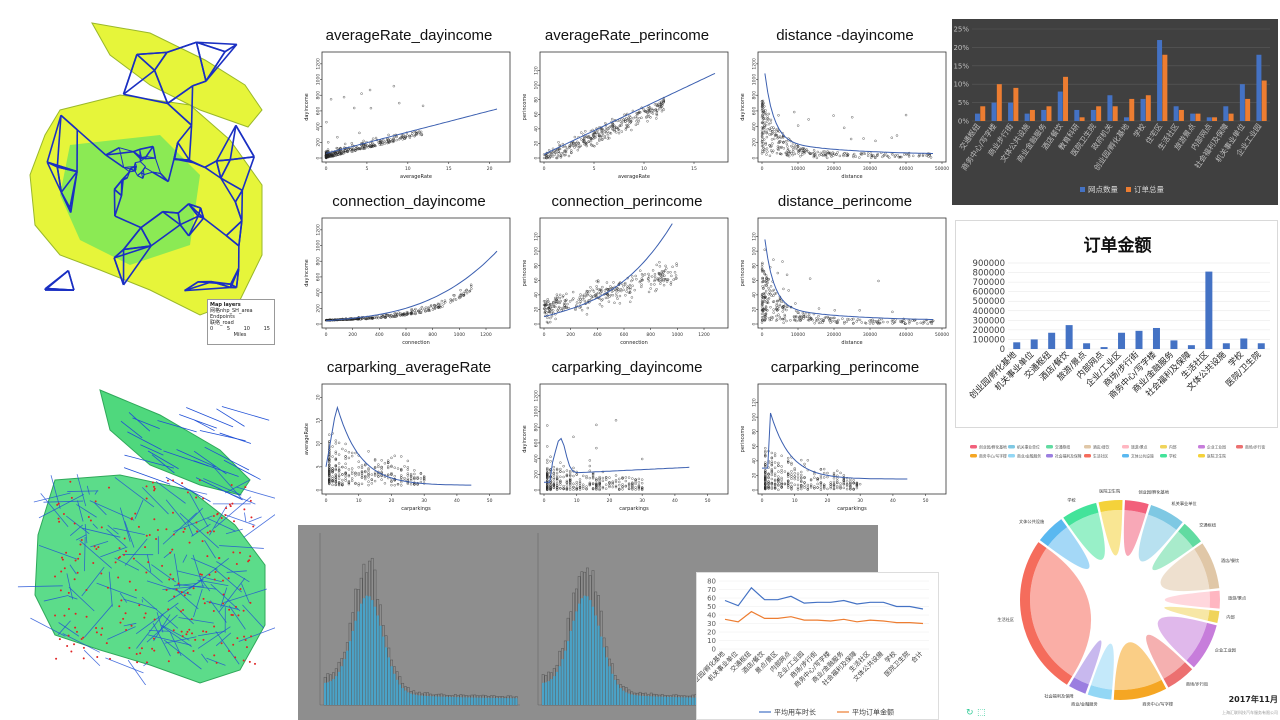  I want to click on bar, so click(1148, 108).